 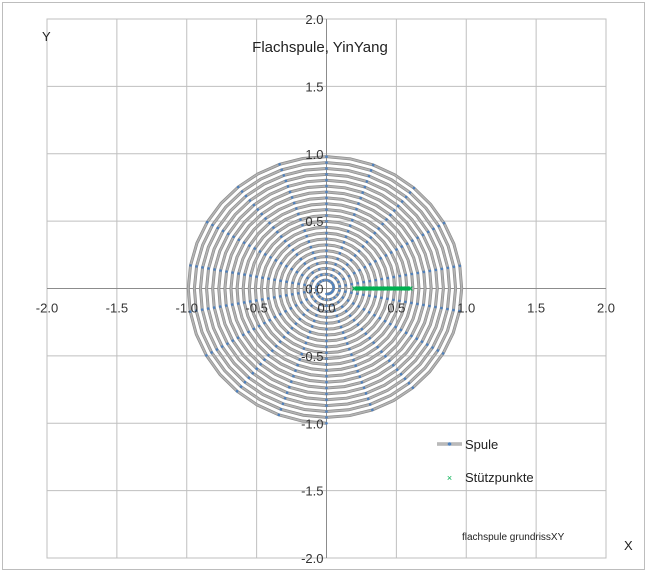 What do you see at coordinates (312, 356) in the screenshot?
I see `y-tick-label: -0.5` at bounding box center [312, 356].